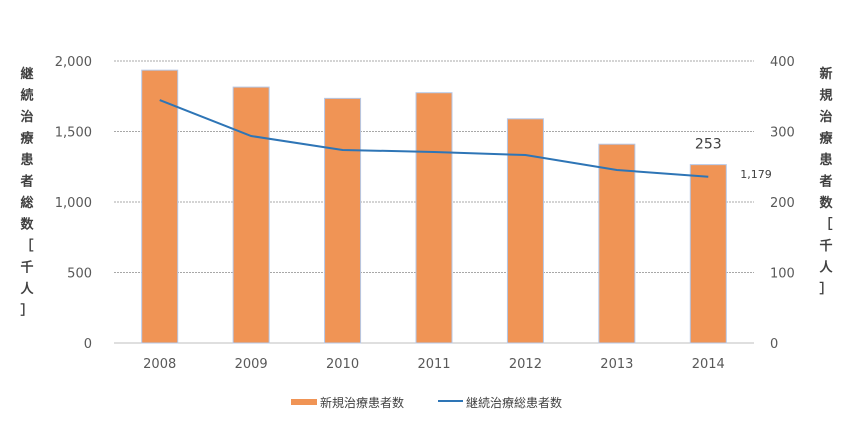 The width and height of the screenshot is (855, 423). Describe the element at coordinates (616, 364) in the screenshot. I see `x-tick-label: 2013` at that location.